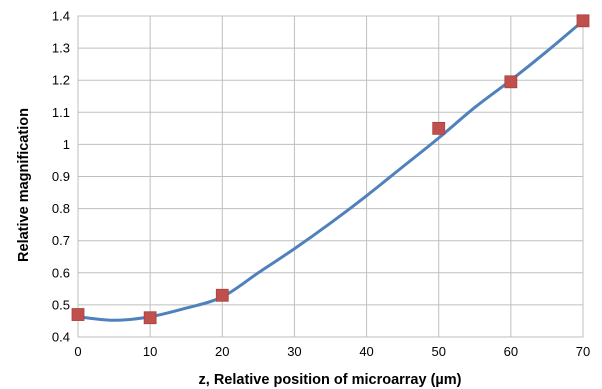 This screenshot has width=602, height=389. Describe the element at coordinates (61, 16) in the screenshot. I see `y-tick-label: 1.4` at that location.